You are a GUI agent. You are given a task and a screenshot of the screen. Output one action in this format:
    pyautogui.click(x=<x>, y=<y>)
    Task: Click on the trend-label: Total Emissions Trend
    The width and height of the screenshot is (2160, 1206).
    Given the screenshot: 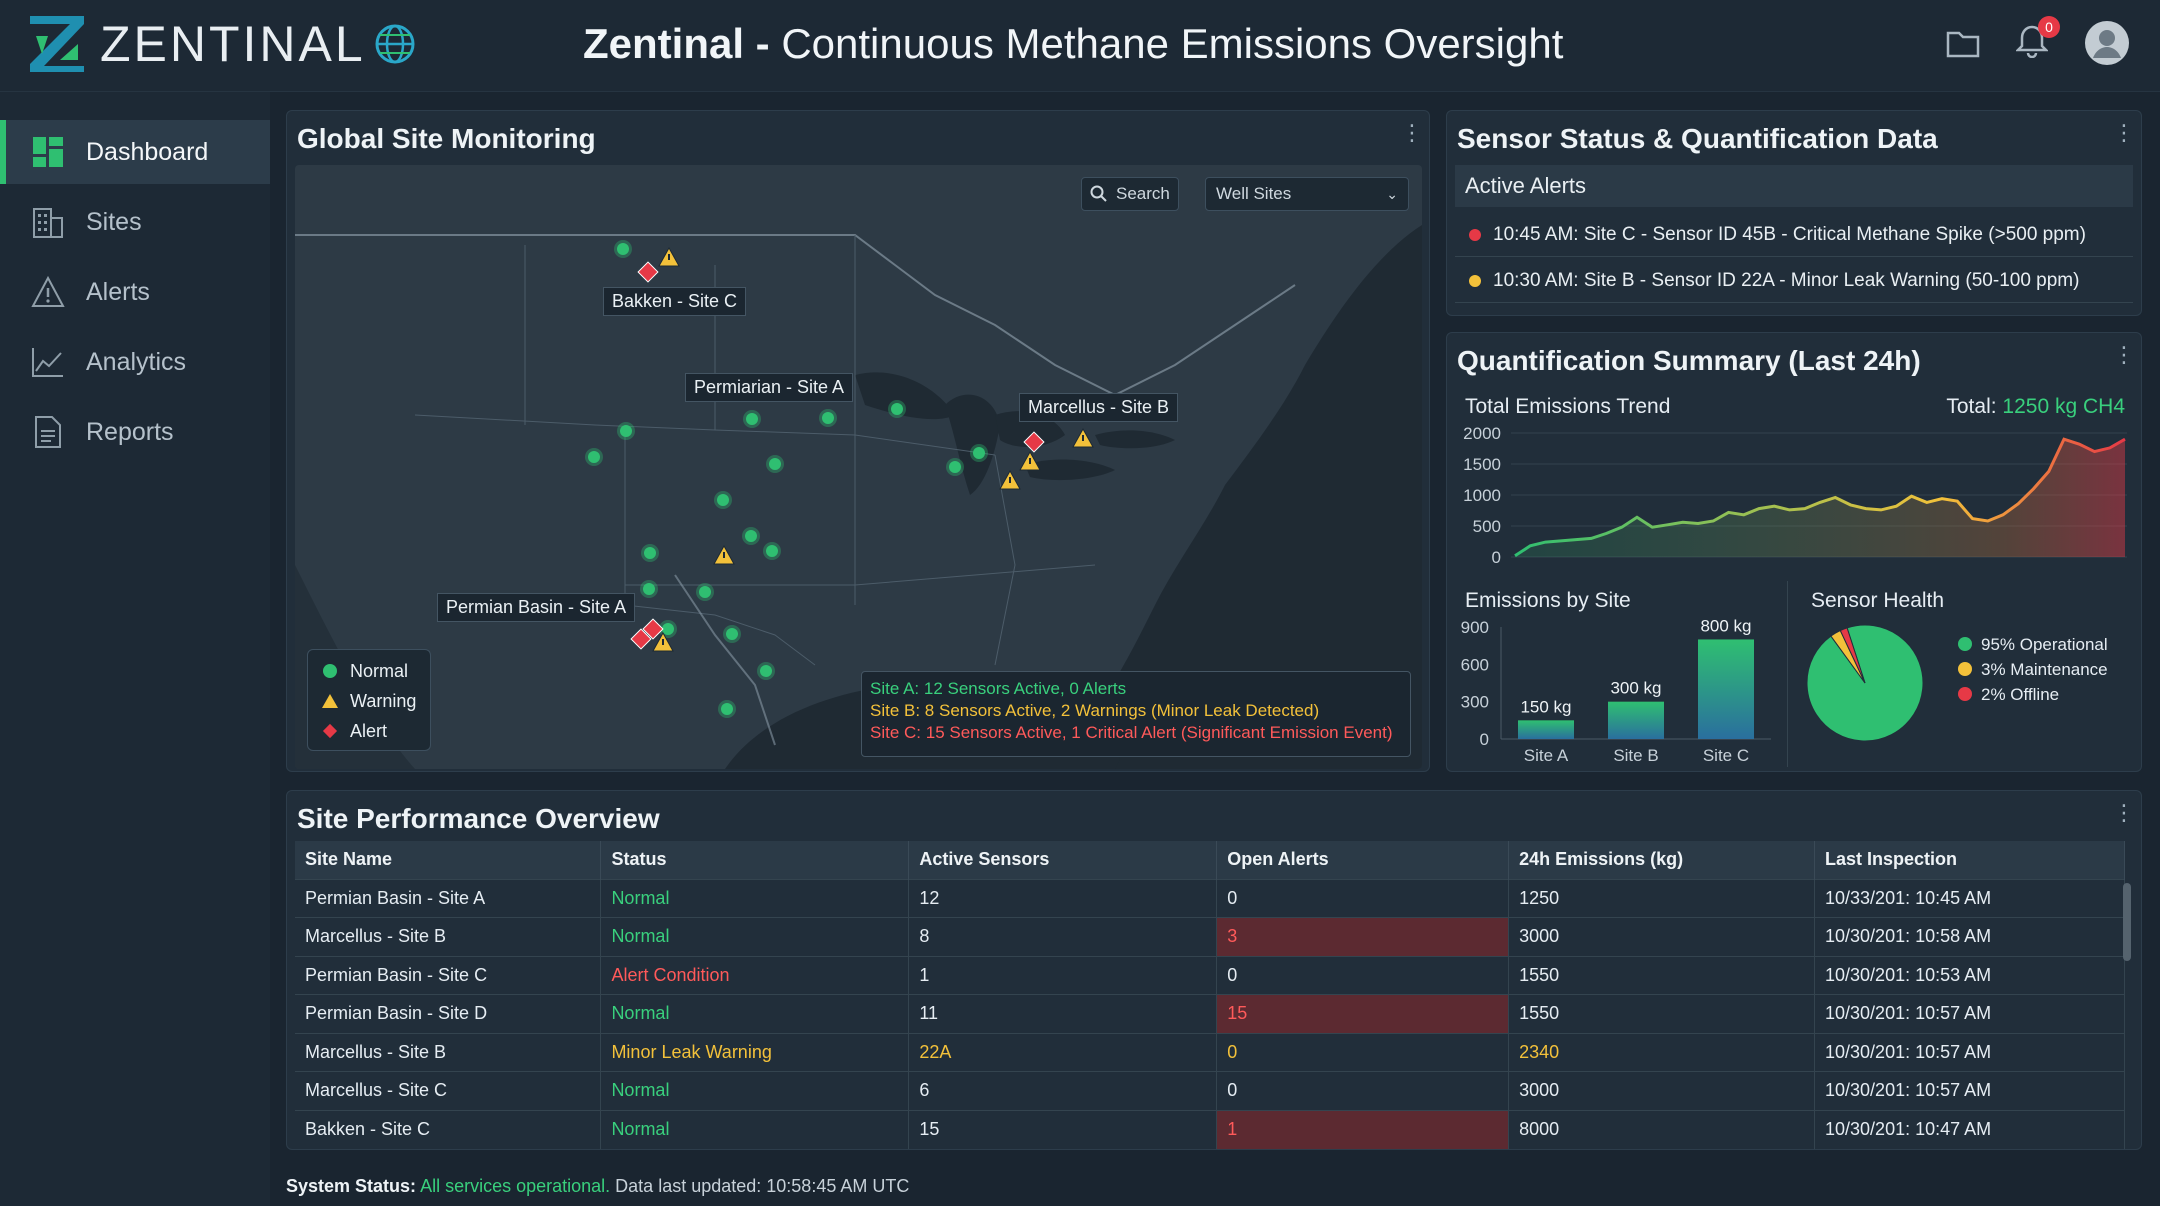 What is the action you would take?
    pyautogui.click(x=1568, y=406)
    